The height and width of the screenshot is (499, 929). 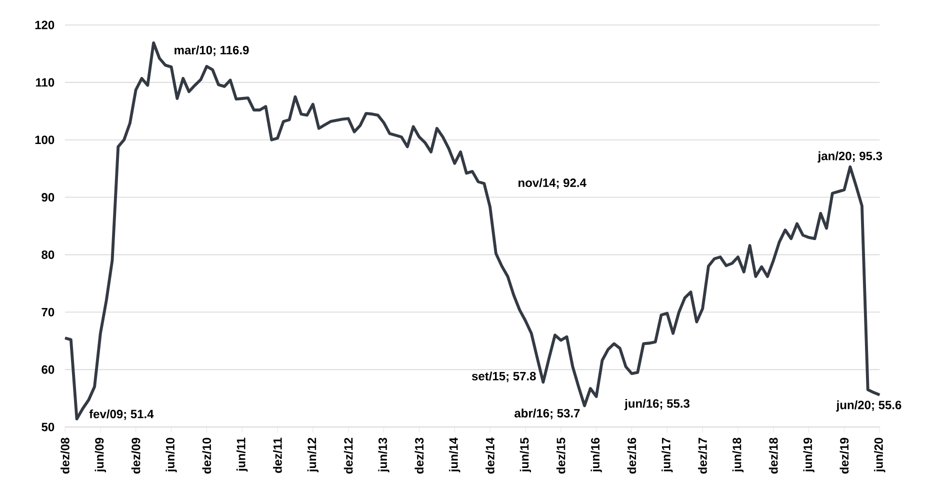 What do you see at coordinates (45, 82) in the screenshot?
I see `y-tick-label: 110` at bounding box center [45, 82].